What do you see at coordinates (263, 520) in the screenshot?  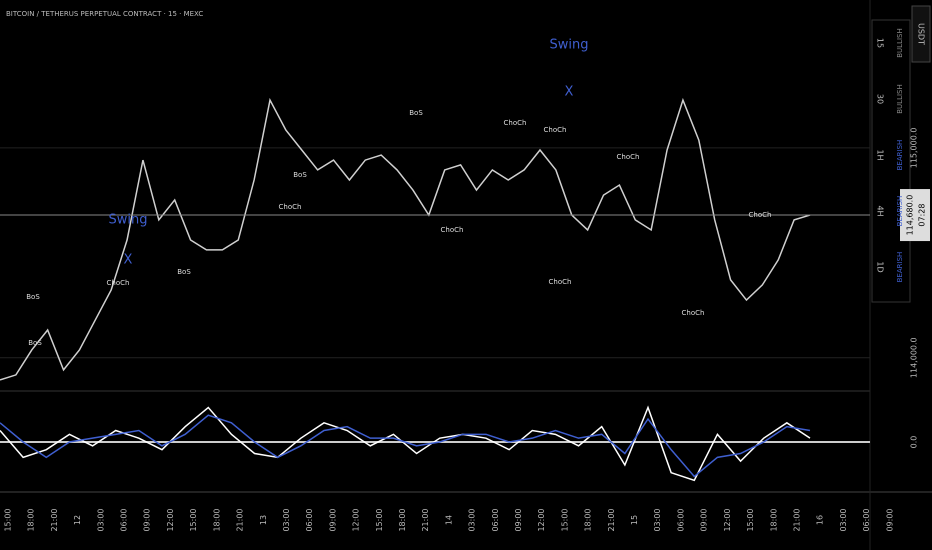 I see `x-tick-label: 13` at bounding box center [263, 520].